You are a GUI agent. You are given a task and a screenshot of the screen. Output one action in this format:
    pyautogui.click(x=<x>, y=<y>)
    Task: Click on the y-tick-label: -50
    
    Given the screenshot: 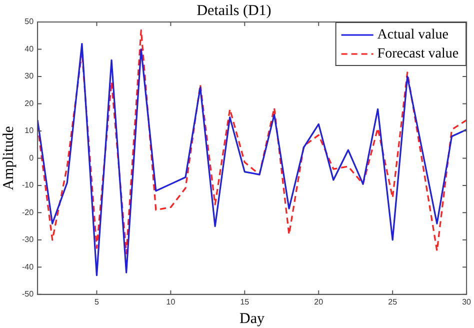 What is the action you would take?
    pyautogui.click(x=28, y=294)
    